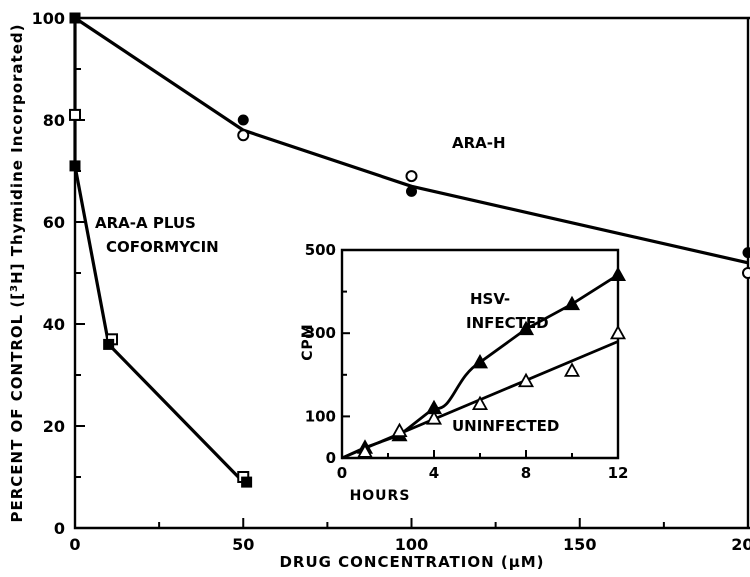  I want to click on hsv-infected-label-line2: INFECTED, so click(507, 323).